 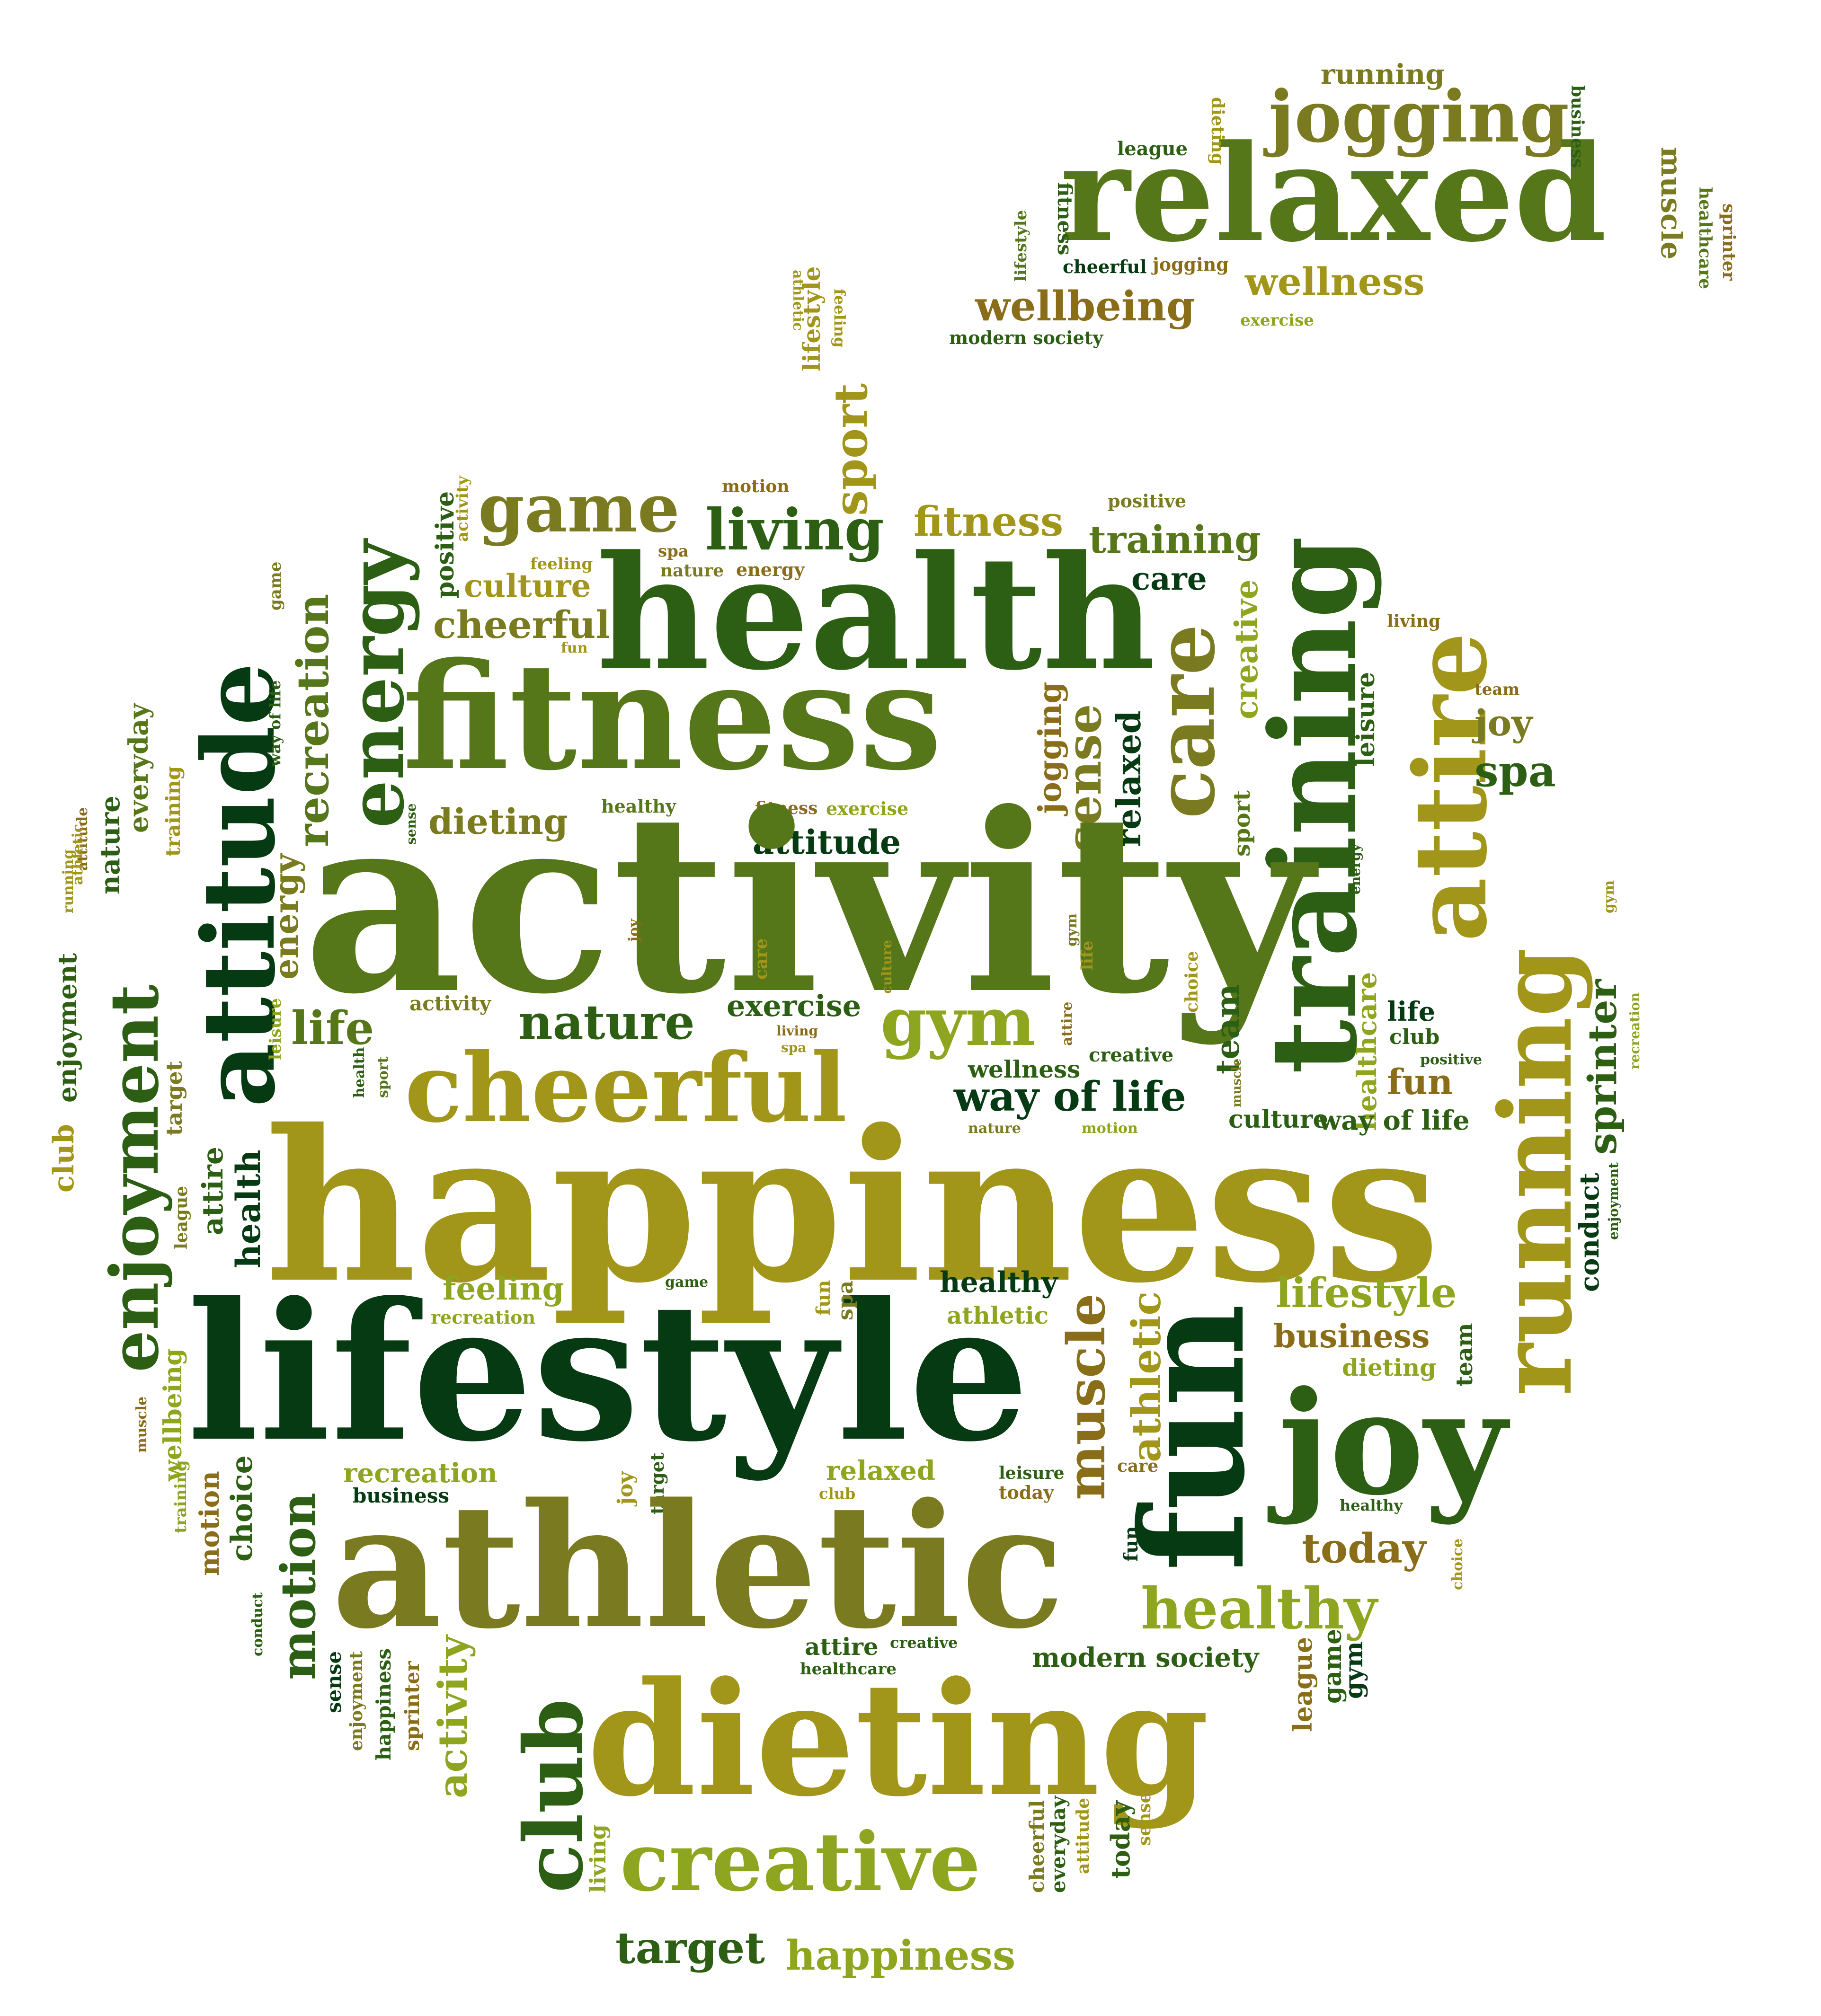 I want to click on word-dieting-small: dieting, so click(x=1389, y=1367).